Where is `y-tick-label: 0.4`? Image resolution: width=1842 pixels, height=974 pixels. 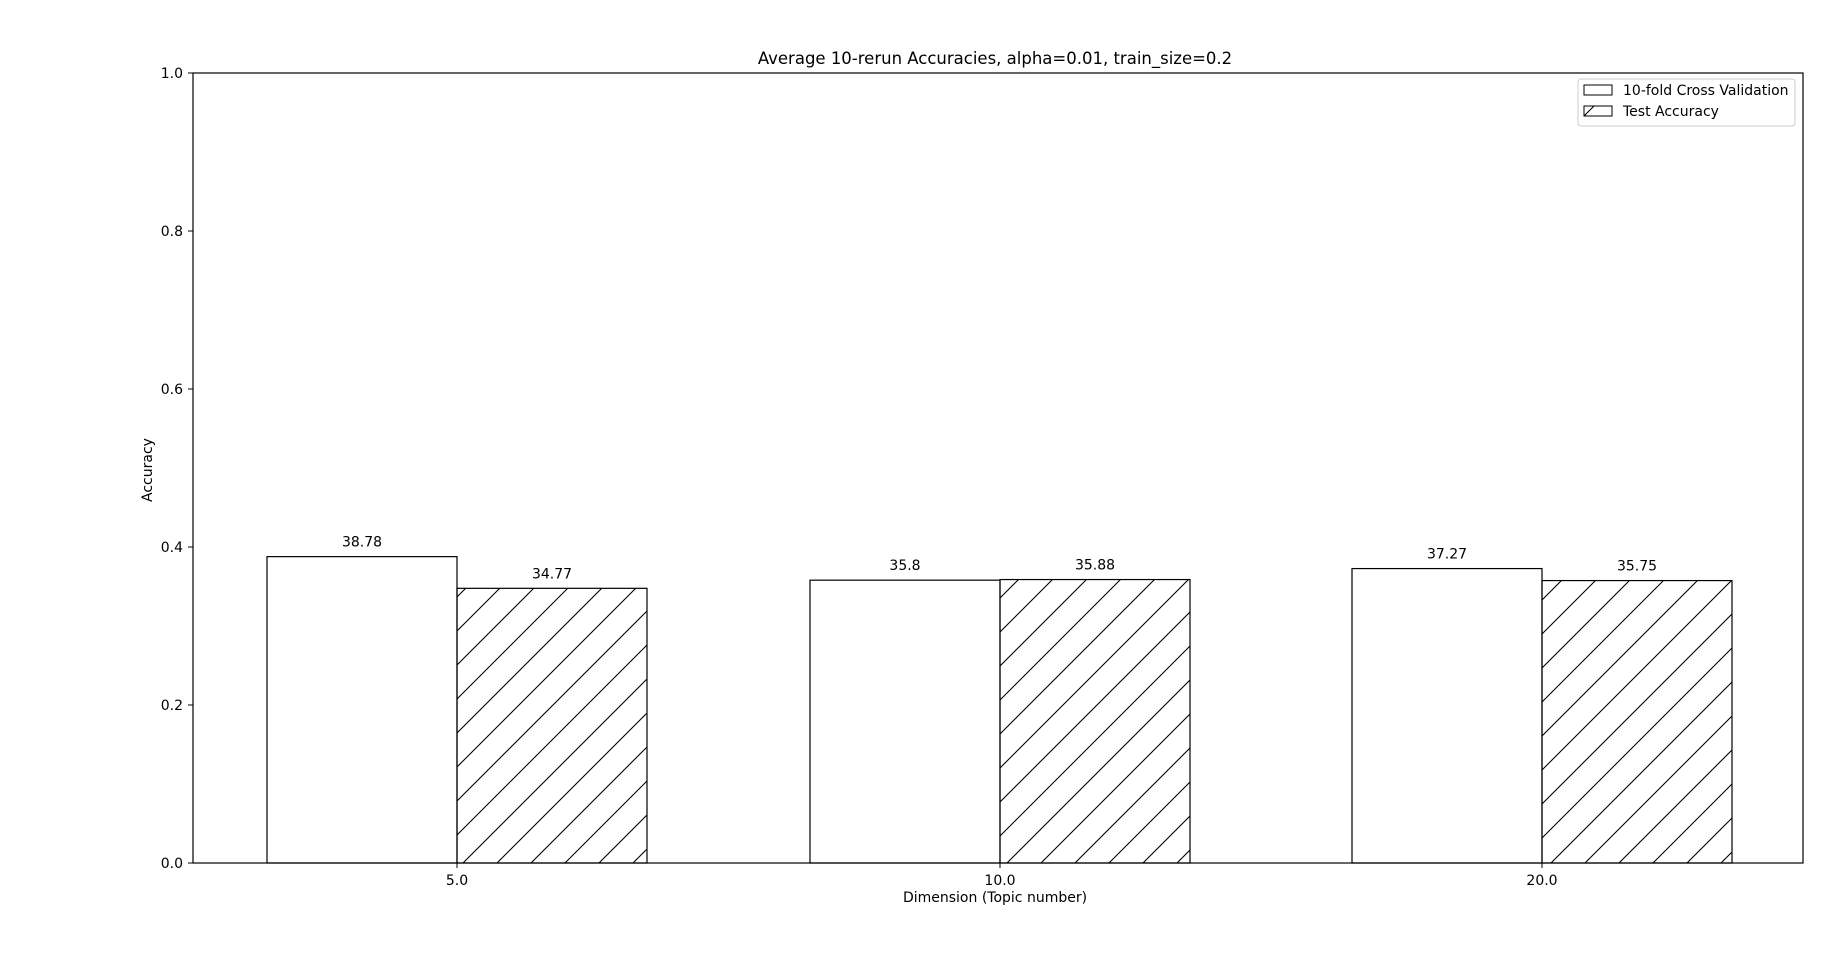
y-tick-label: 0.4 is located at coordinates (172, 548).